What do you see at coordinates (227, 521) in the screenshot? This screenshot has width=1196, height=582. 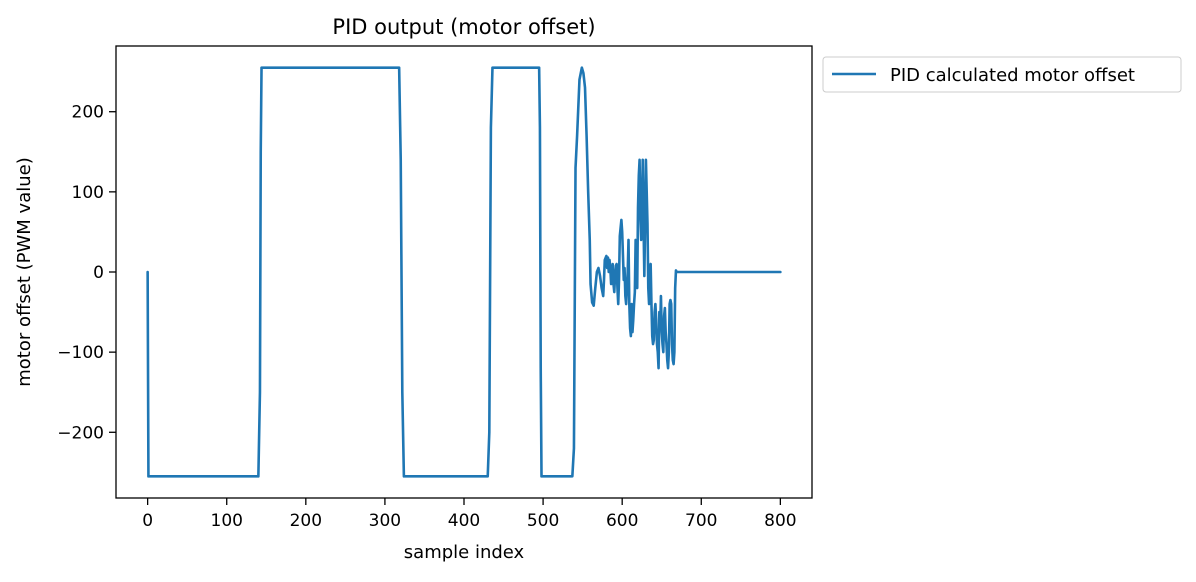 I see `x-tick-label: 100` at bounding box center [227, 521].